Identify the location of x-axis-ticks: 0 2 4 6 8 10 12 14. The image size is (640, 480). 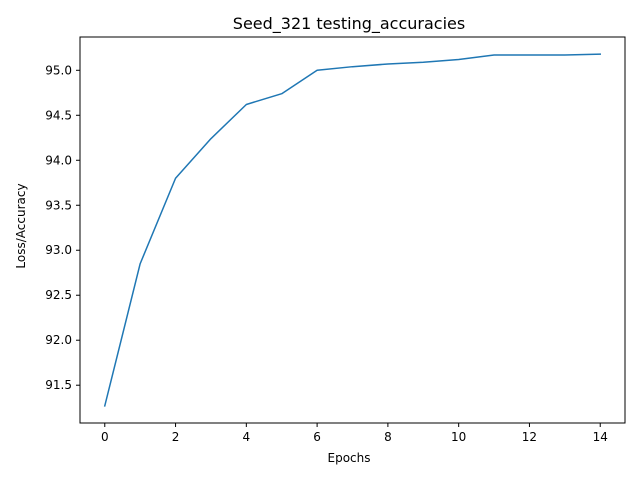
(354, 433).